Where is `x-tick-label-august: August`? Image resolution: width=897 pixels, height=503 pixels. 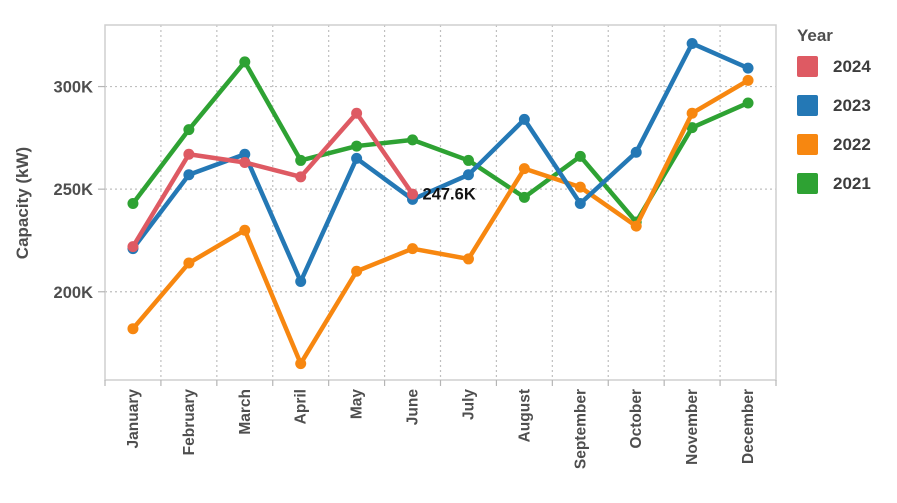
x-tick-label-august: August is located at coordinates (524, 415).